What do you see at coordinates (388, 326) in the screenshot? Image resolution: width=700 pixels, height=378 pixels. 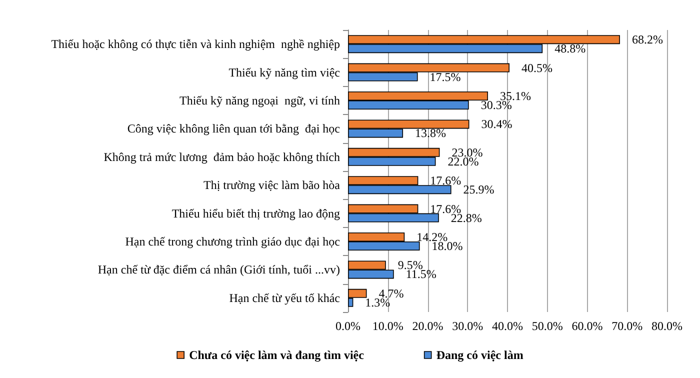 I see `x-tick-label: 10.0%` at bounding box center [388, 326].